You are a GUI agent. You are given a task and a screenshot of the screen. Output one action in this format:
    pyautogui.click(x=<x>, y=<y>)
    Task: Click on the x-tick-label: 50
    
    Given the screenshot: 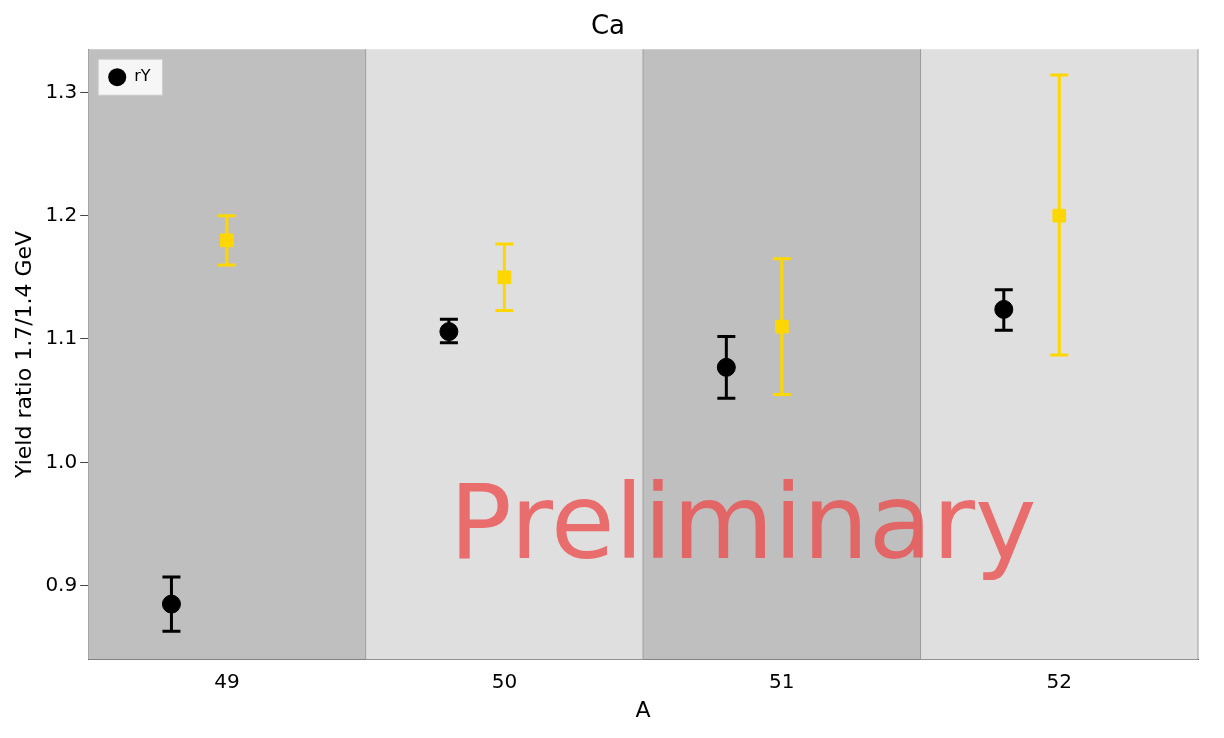 What is the action you would take?
    pyautogui.click(x=504, y=680)
    